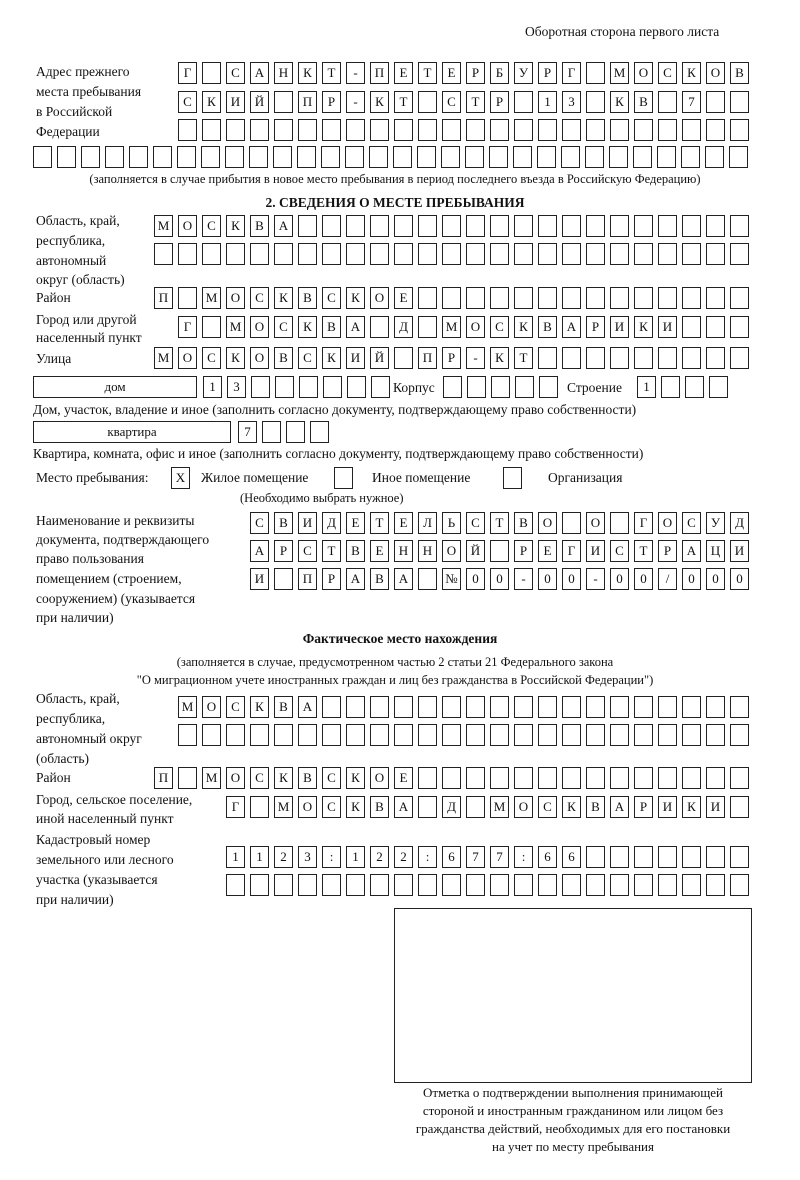 The width and height of the screenshot is (800, 1180). Describe the element at coordinates (247, 432) in the screenshot. I see `char-cell: 7` at that location.